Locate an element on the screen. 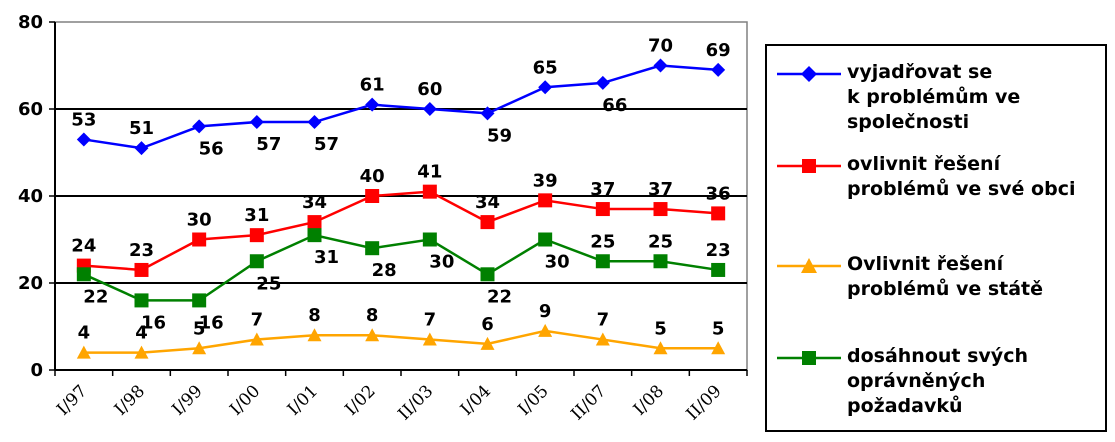 This screenshot has height=442, width=1115. data-label: 34 is located at coordinates (314, 202).